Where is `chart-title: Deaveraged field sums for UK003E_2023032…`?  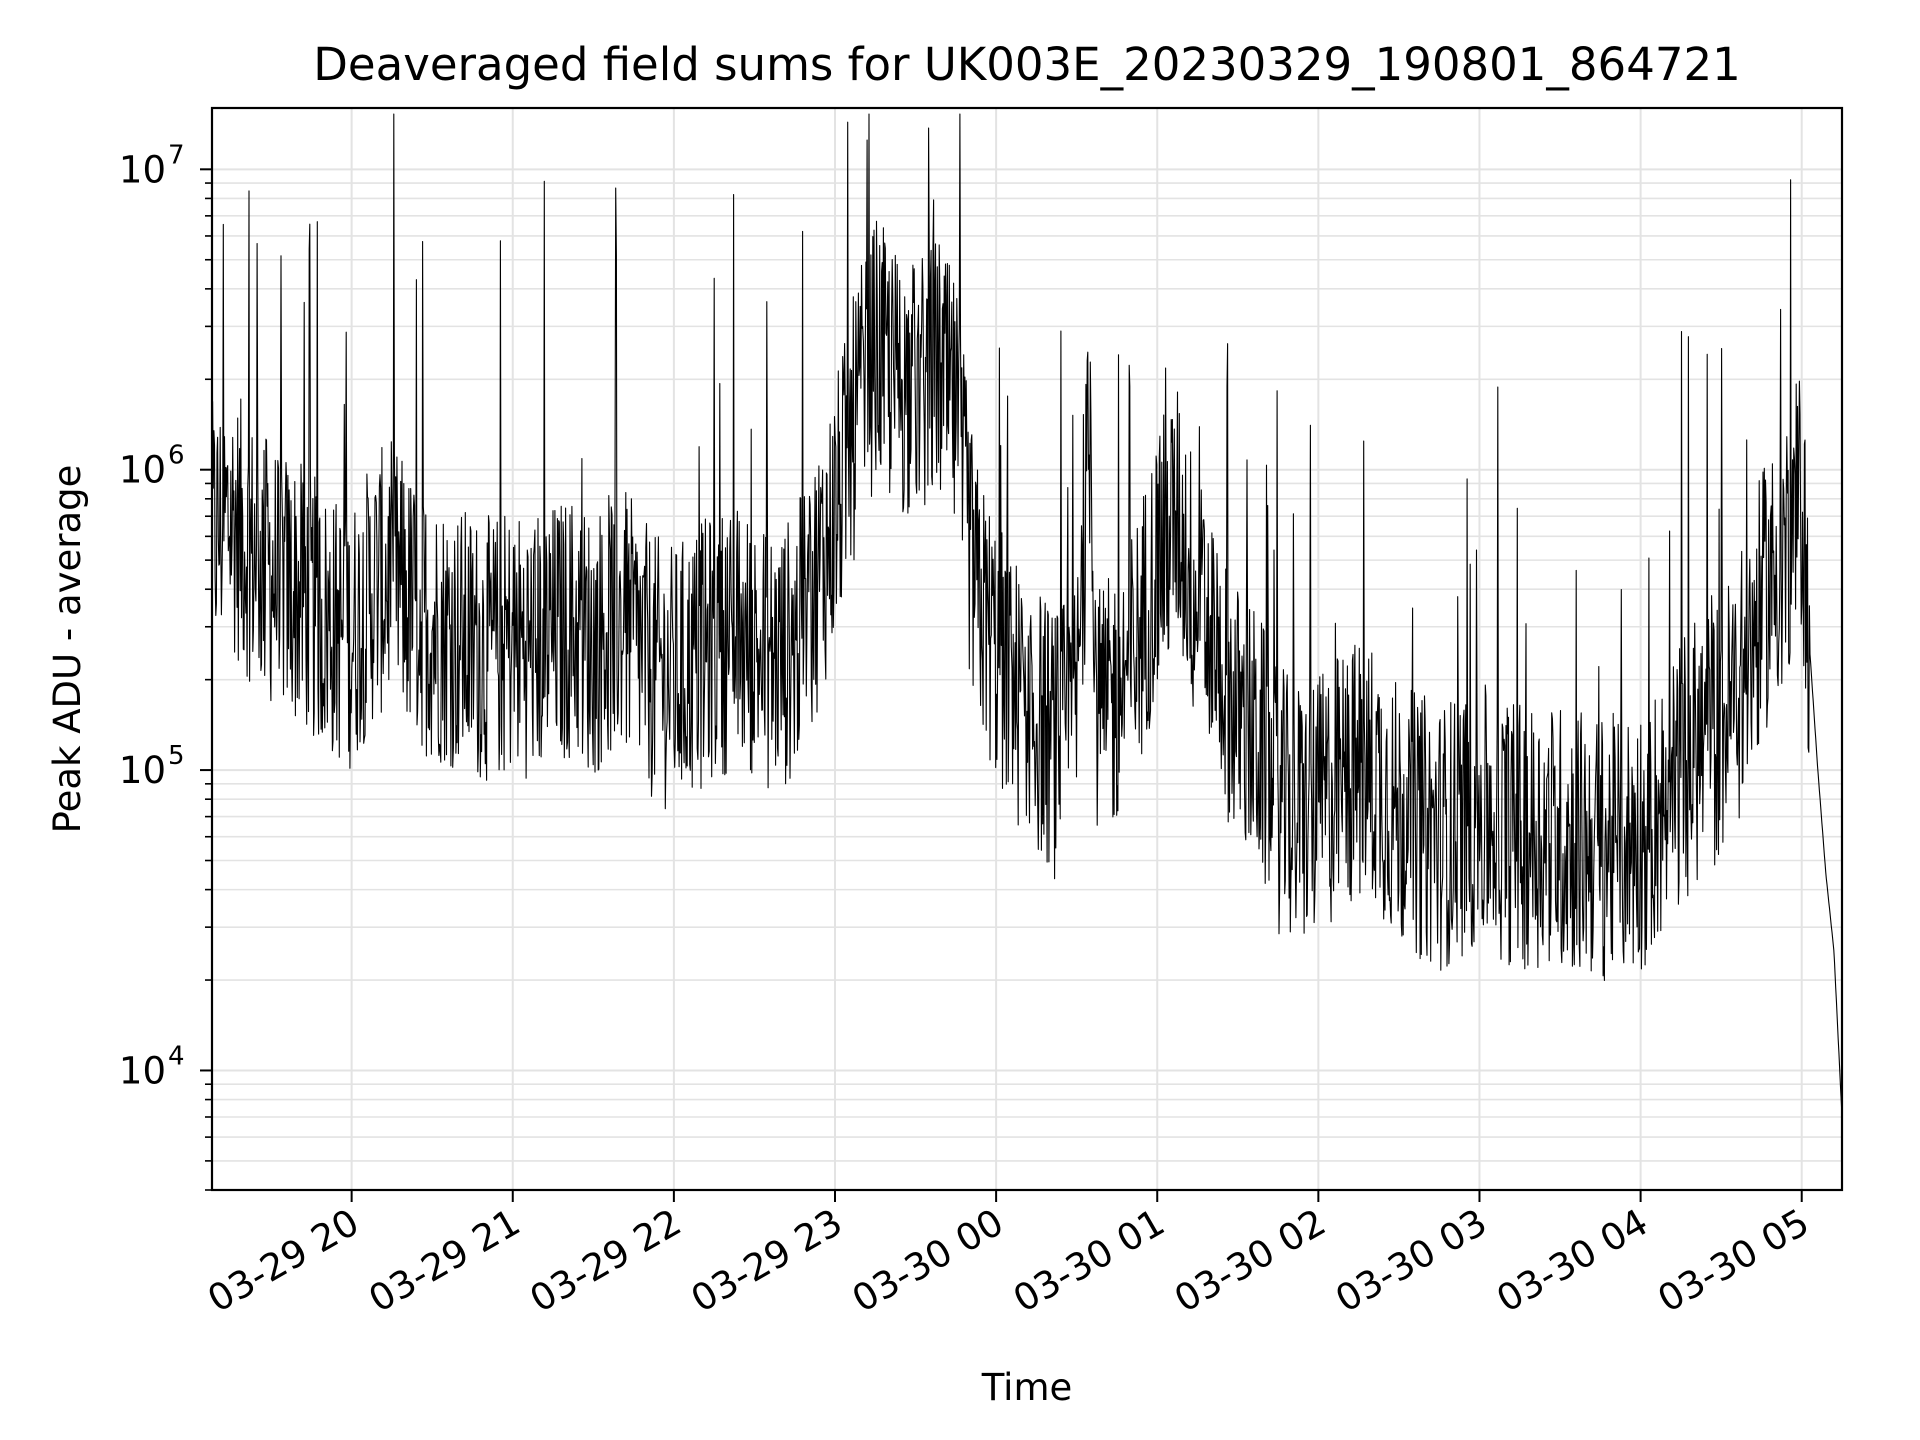 chart-title: Deaveraged field sums for UK003E_2023032… is located at coordinates (1026, 64).